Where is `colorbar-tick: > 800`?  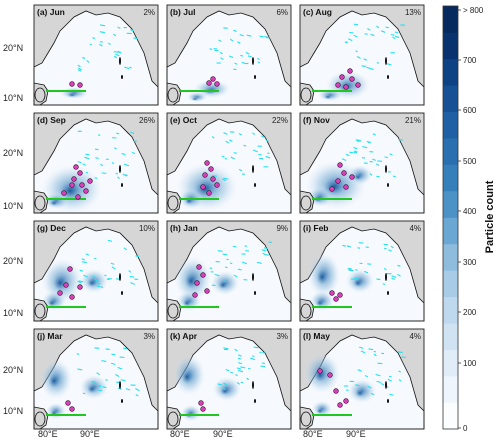 colorbar-tick: > 800 is located at coordinates (473, 10).